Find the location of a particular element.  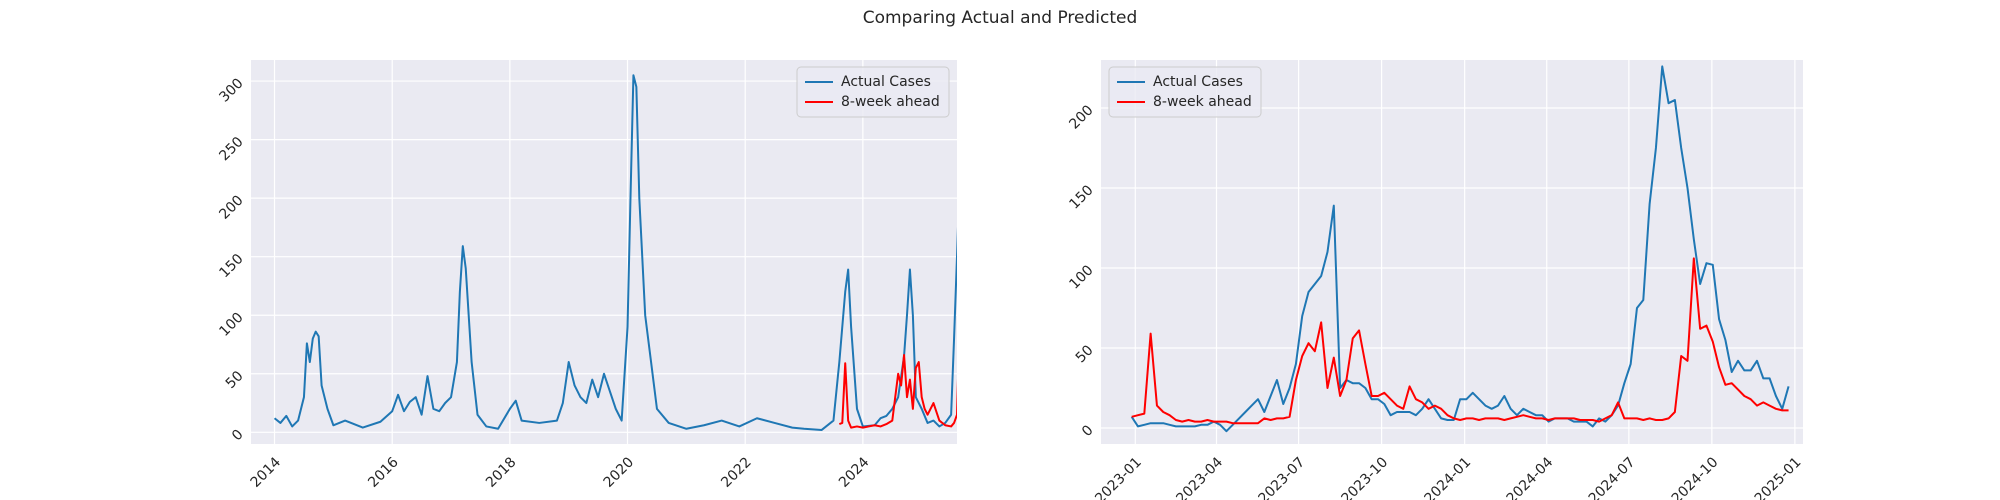

x-tick-label: 2023-04 is located at coordinates (1199, 477).